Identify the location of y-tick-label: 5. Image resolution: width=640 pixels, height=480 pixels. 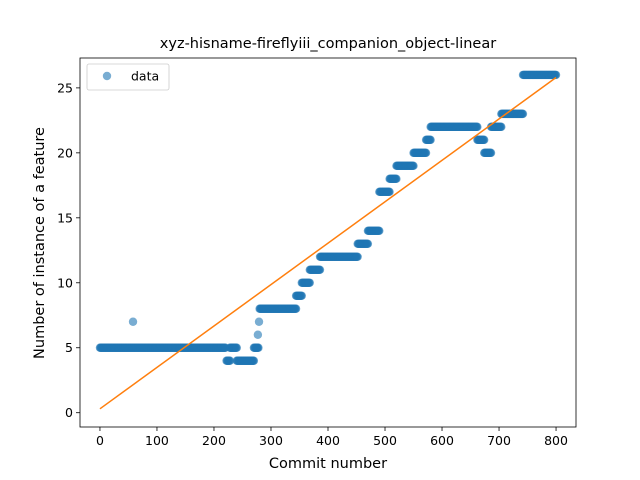
(69, 347).